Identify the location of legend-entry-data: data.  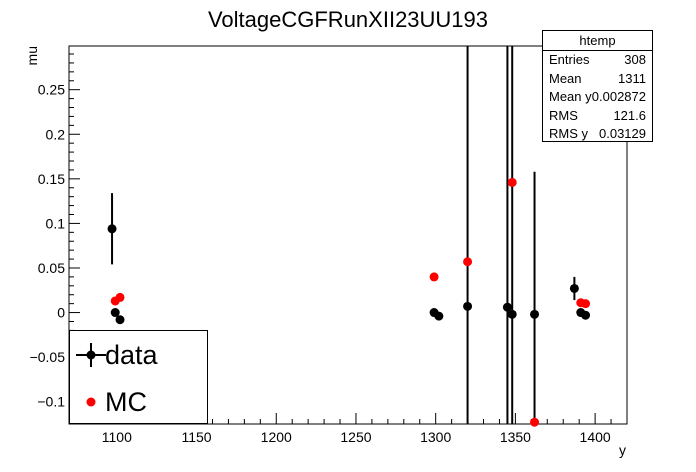
(138, 355).